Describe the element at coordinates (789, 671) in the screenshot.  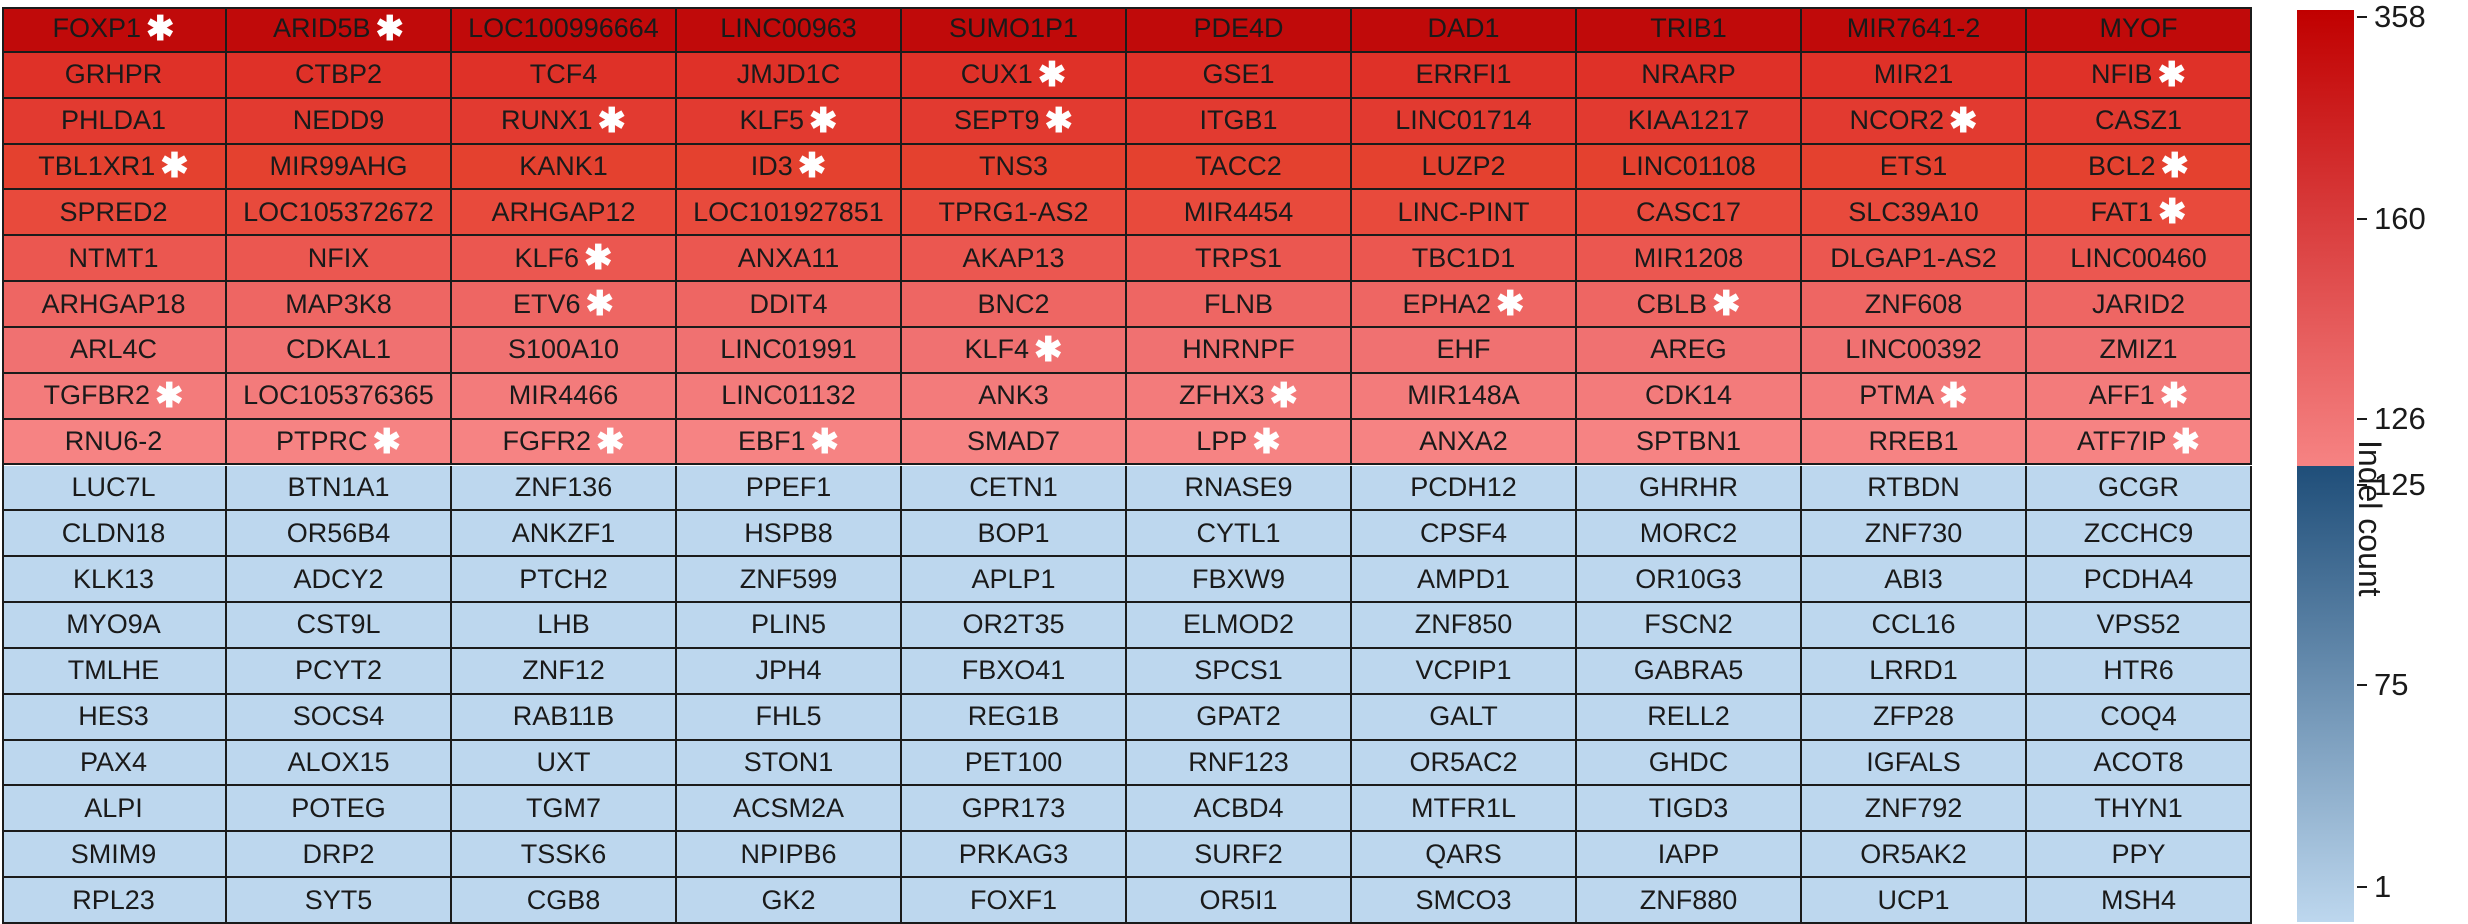
I see `heatmap-cell: JPH4` at that location.